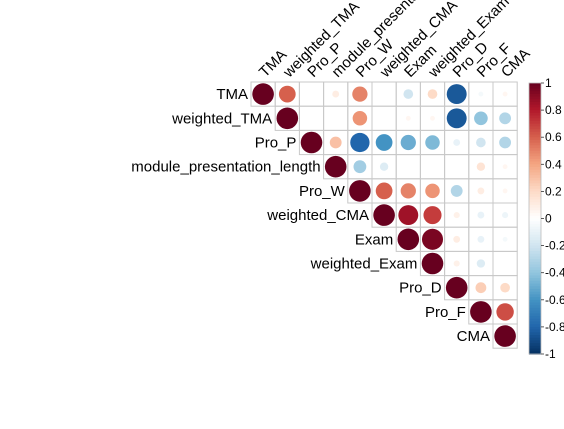  Describe the element at coordinates (263, 94) in the screenshot. I see `corr-circle-TMA-TMA` at that location.